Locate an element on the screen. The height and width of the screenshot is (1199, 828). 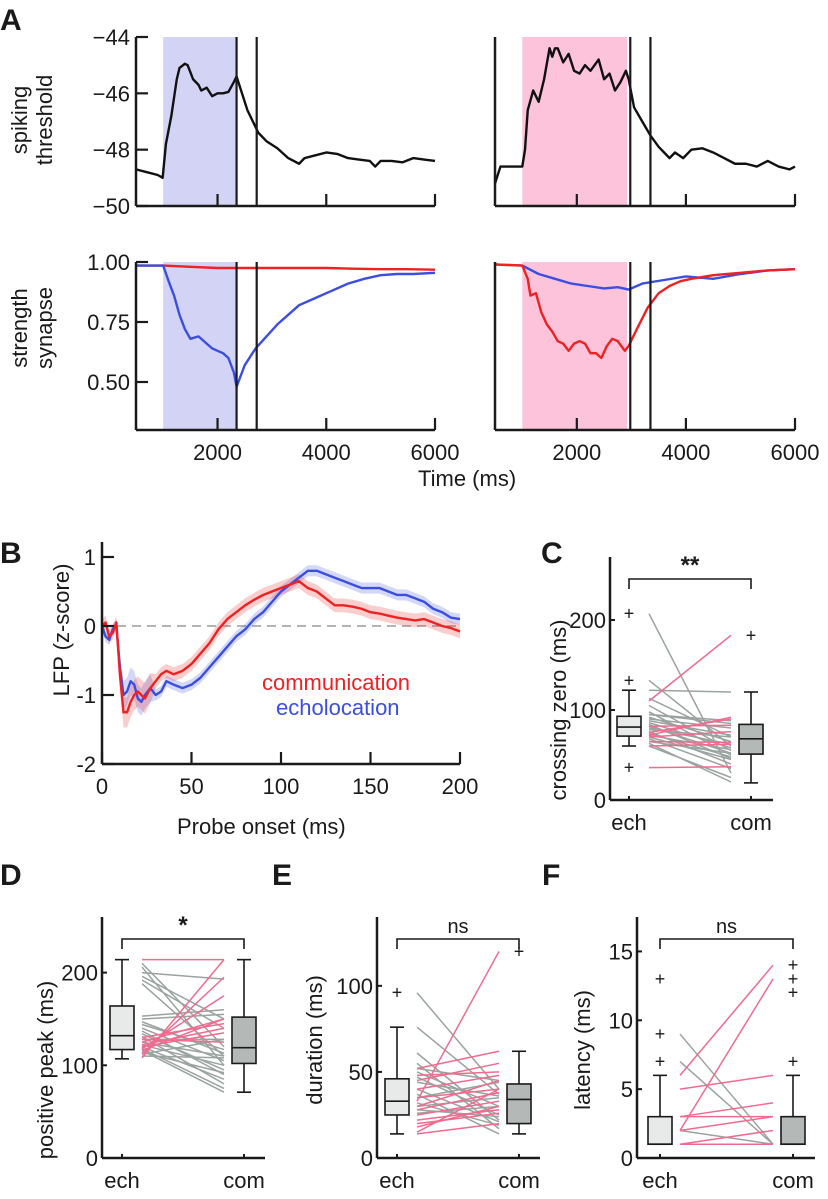
chart-a-top-right is located at coordinates (645, 122).